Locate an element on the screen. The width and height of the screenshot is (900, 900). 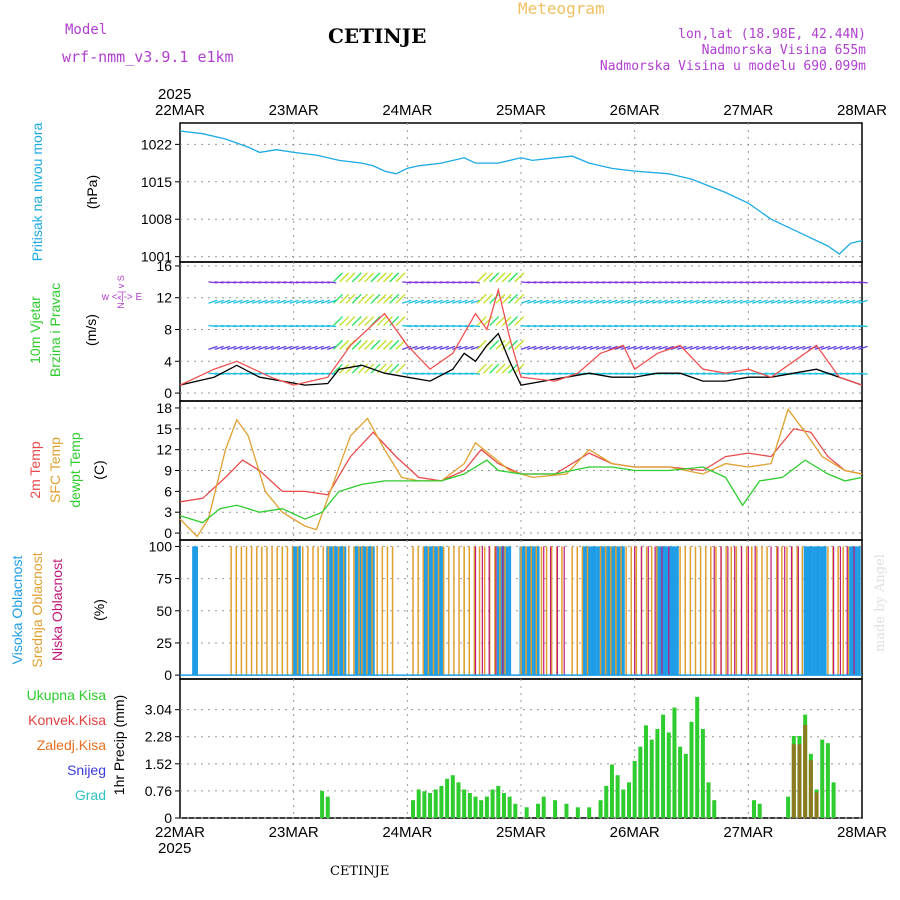
y-tick-label: 0 is located at coordinates (168, 818).